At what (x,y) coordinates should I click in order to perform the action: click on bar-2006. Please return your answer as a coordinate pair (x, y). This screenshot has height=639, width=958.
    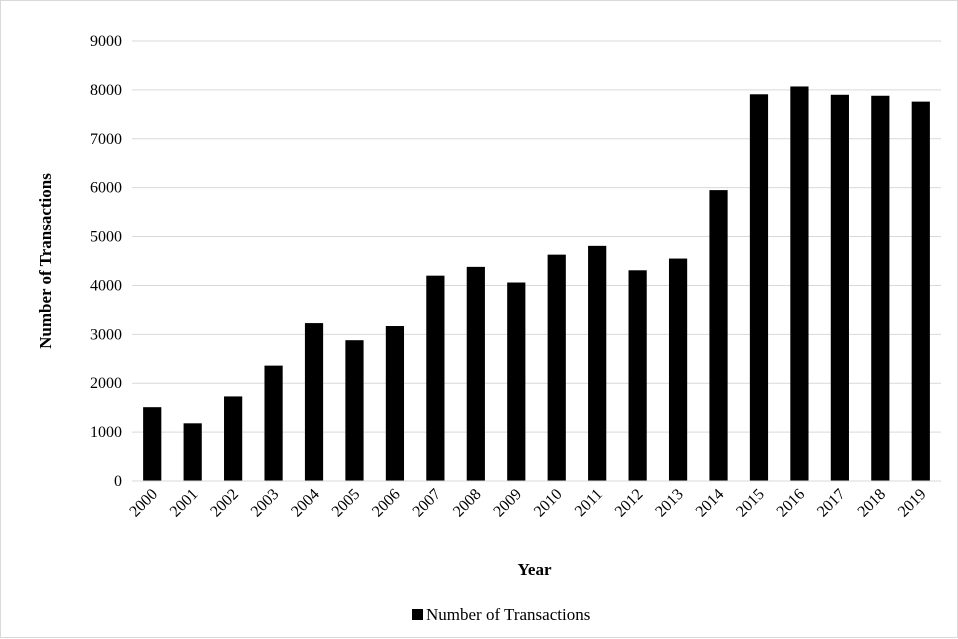
    Looking at the image, I should click on (395, 403).